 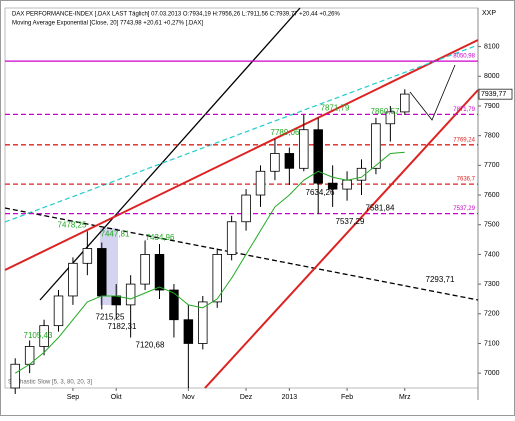 I want to click on price-annotation: 7871,79, so click(x=335, y=107).